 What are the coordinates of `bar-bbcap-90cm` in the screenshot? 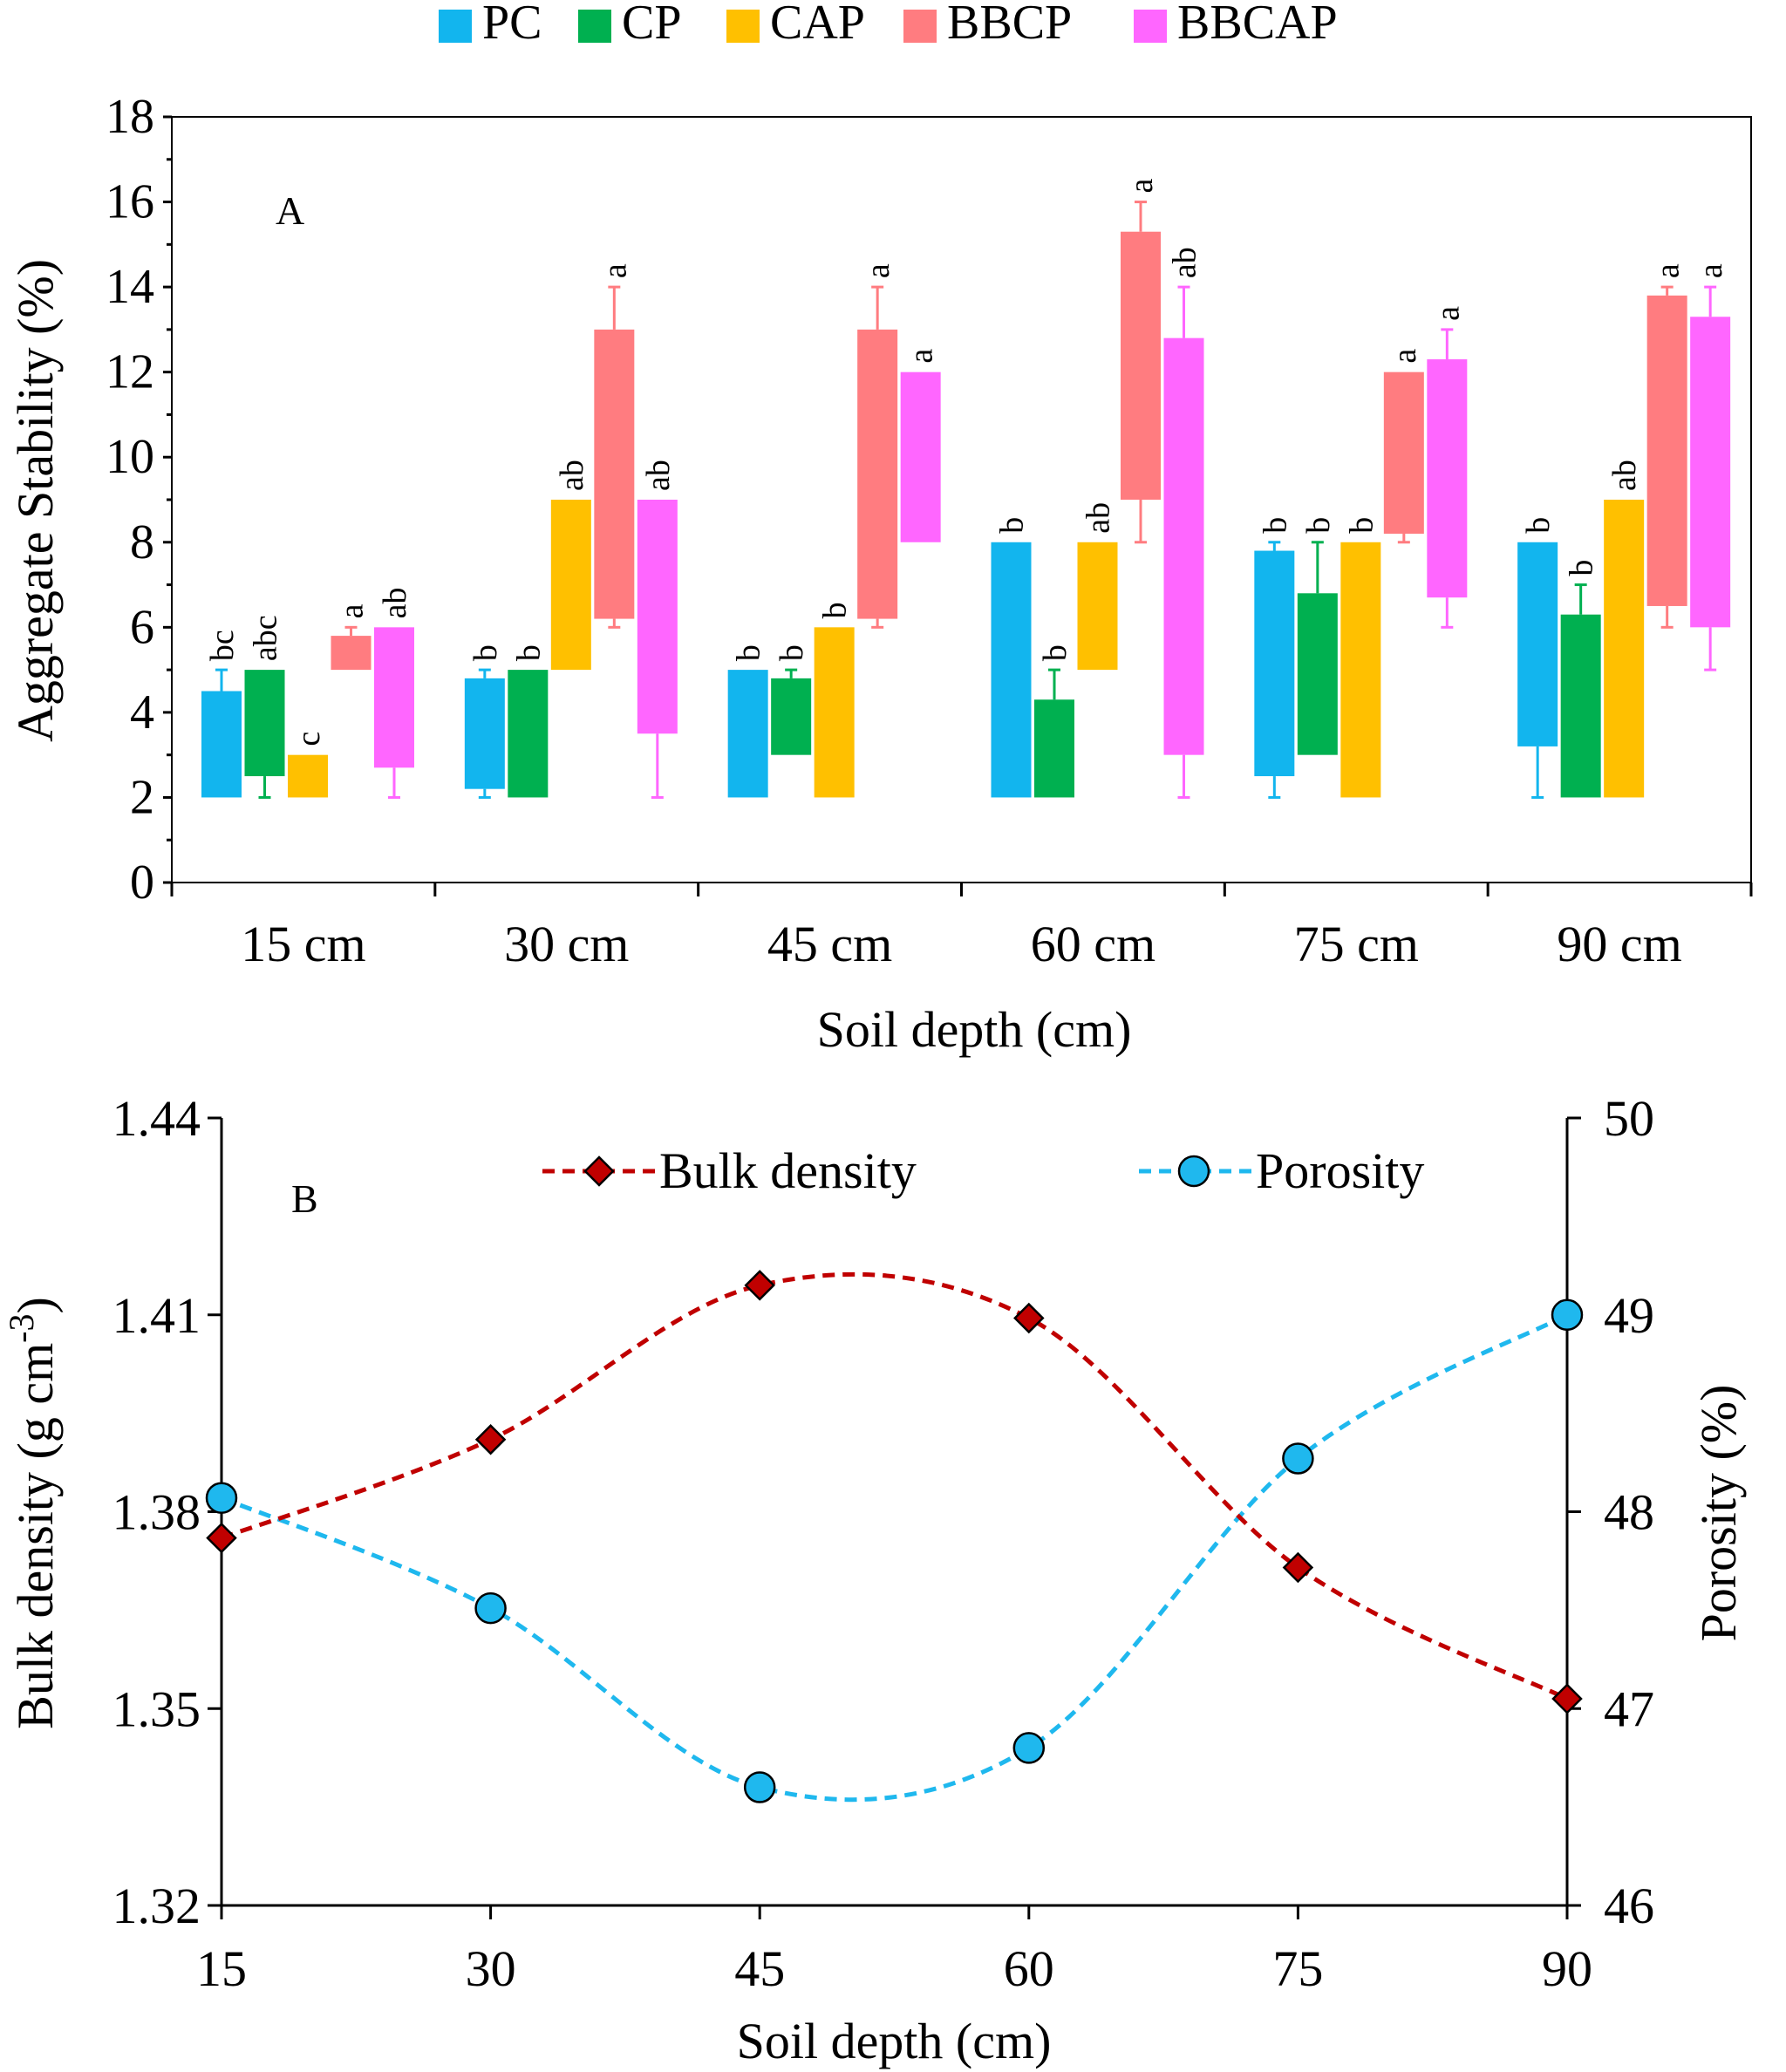 It's located at (1710, 472).